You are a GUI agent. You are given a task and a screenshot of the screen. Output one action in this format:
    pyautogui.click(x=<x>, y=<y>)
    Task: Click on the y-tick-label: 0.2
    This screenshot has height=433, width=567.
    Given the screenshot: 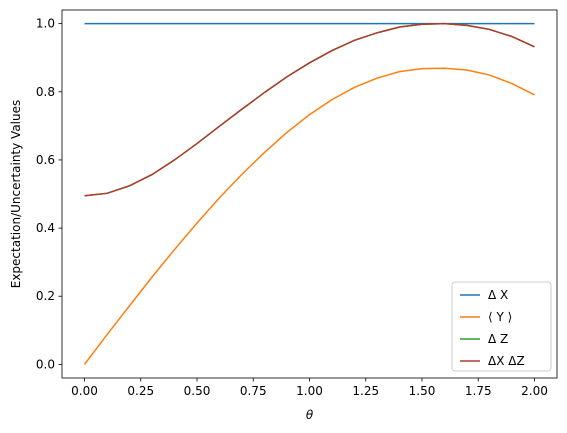 What is the action you would take?
    pyautogui.click(x=45, y=296)
    